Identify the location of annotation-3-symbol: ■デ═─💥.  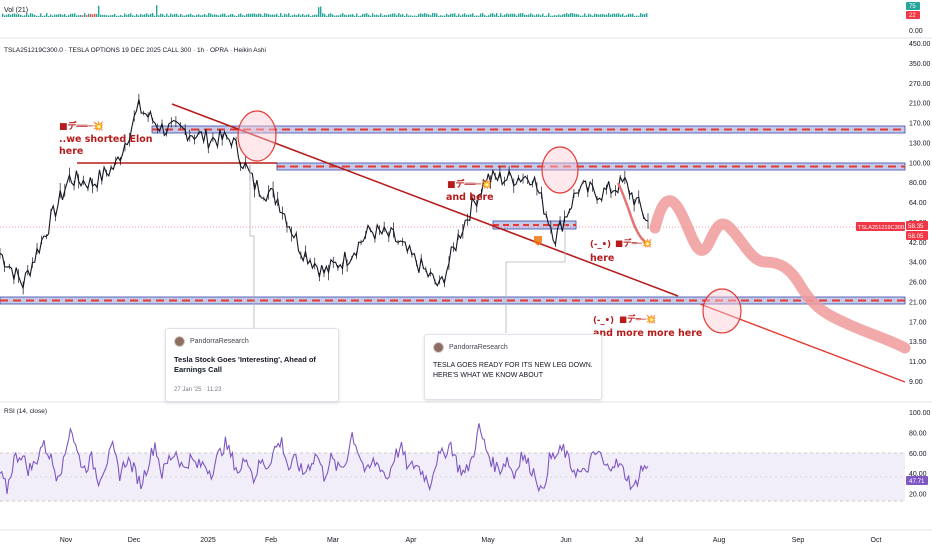
(634, 243).